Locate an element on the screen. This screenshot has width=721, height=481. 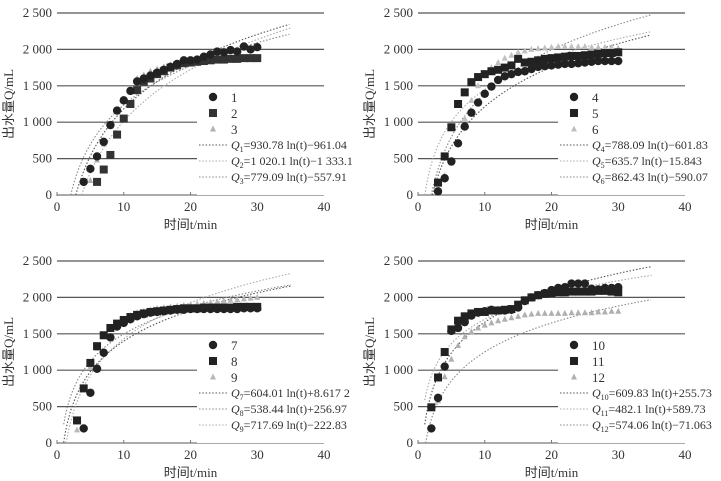
equation: =482.1 ln(t)+589.73 is located at coordinates (656, 409).